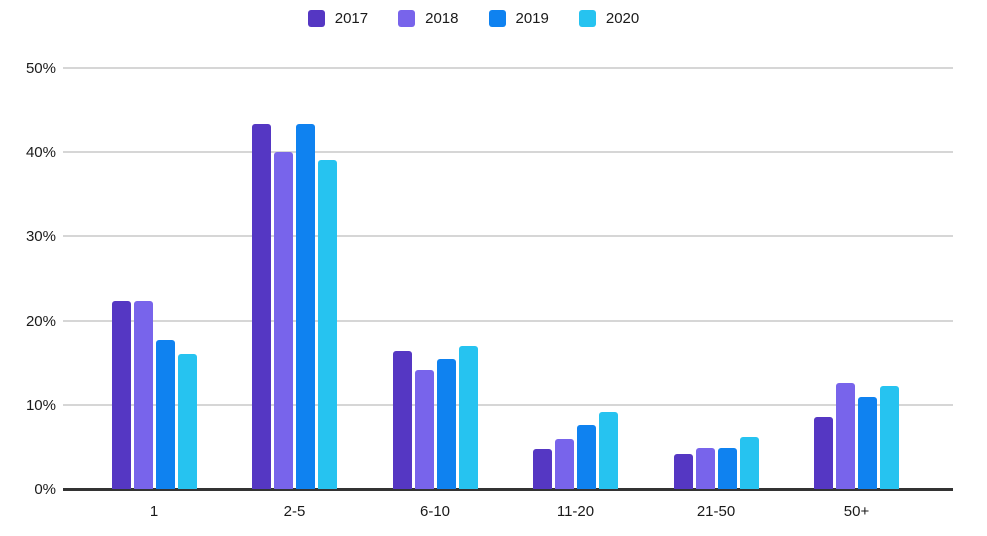  Describe the element at coordinates (857, 244) in the screenshot. I see `bar-group-50+` at that location.